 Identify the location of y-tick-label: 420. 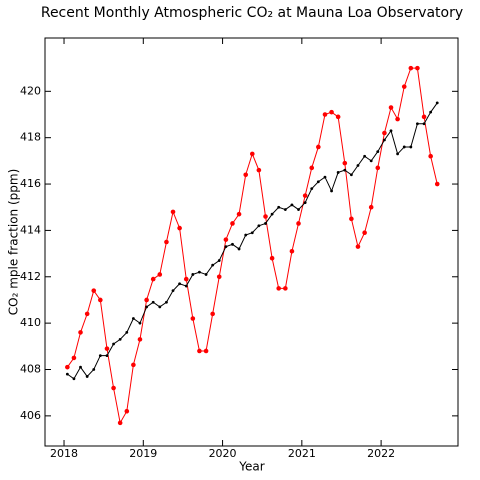
(30, 90).